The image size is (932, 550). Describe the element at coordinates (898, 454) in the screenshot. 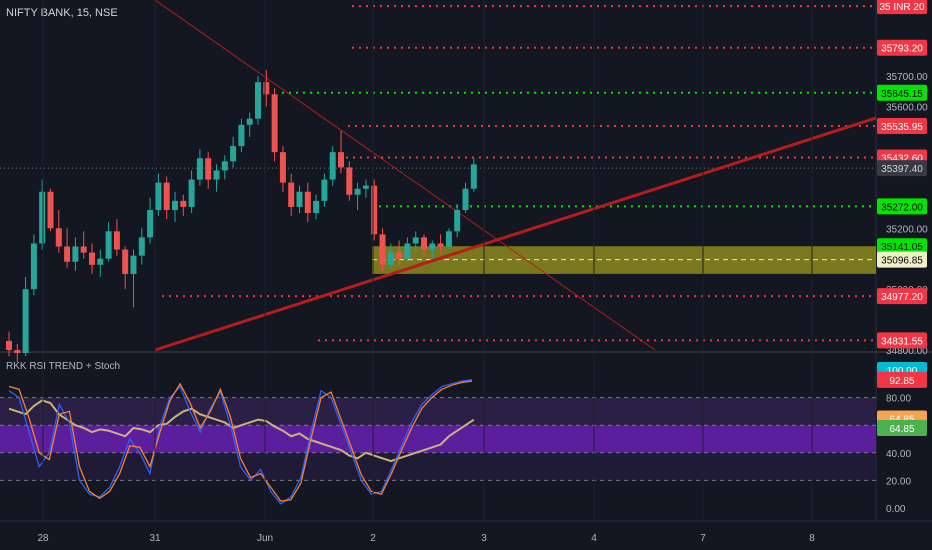

I see `osc-tick-label: 40.00` at that location.